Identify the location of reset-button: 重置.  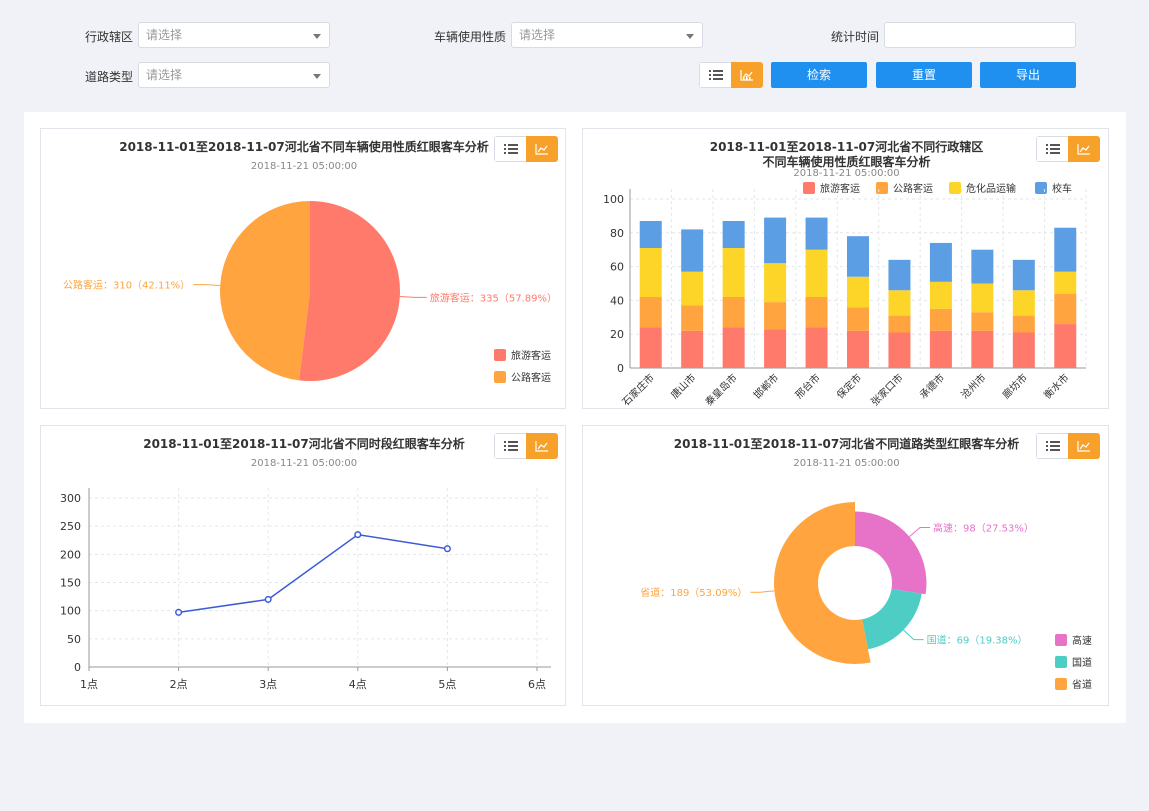
(924, 75).